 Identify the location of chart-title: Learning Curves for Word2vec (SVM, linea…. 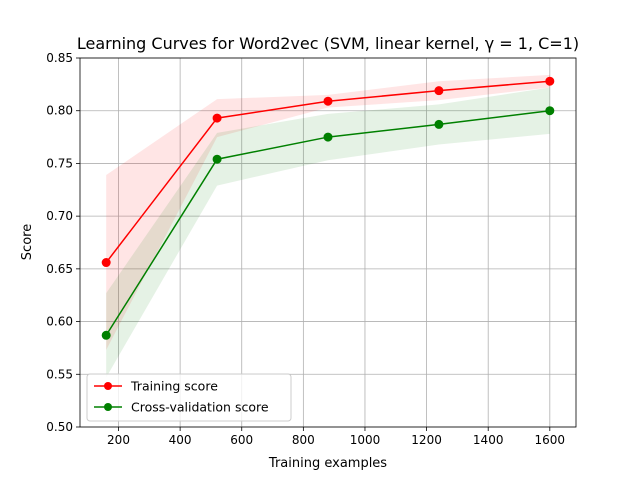
(328, 43).